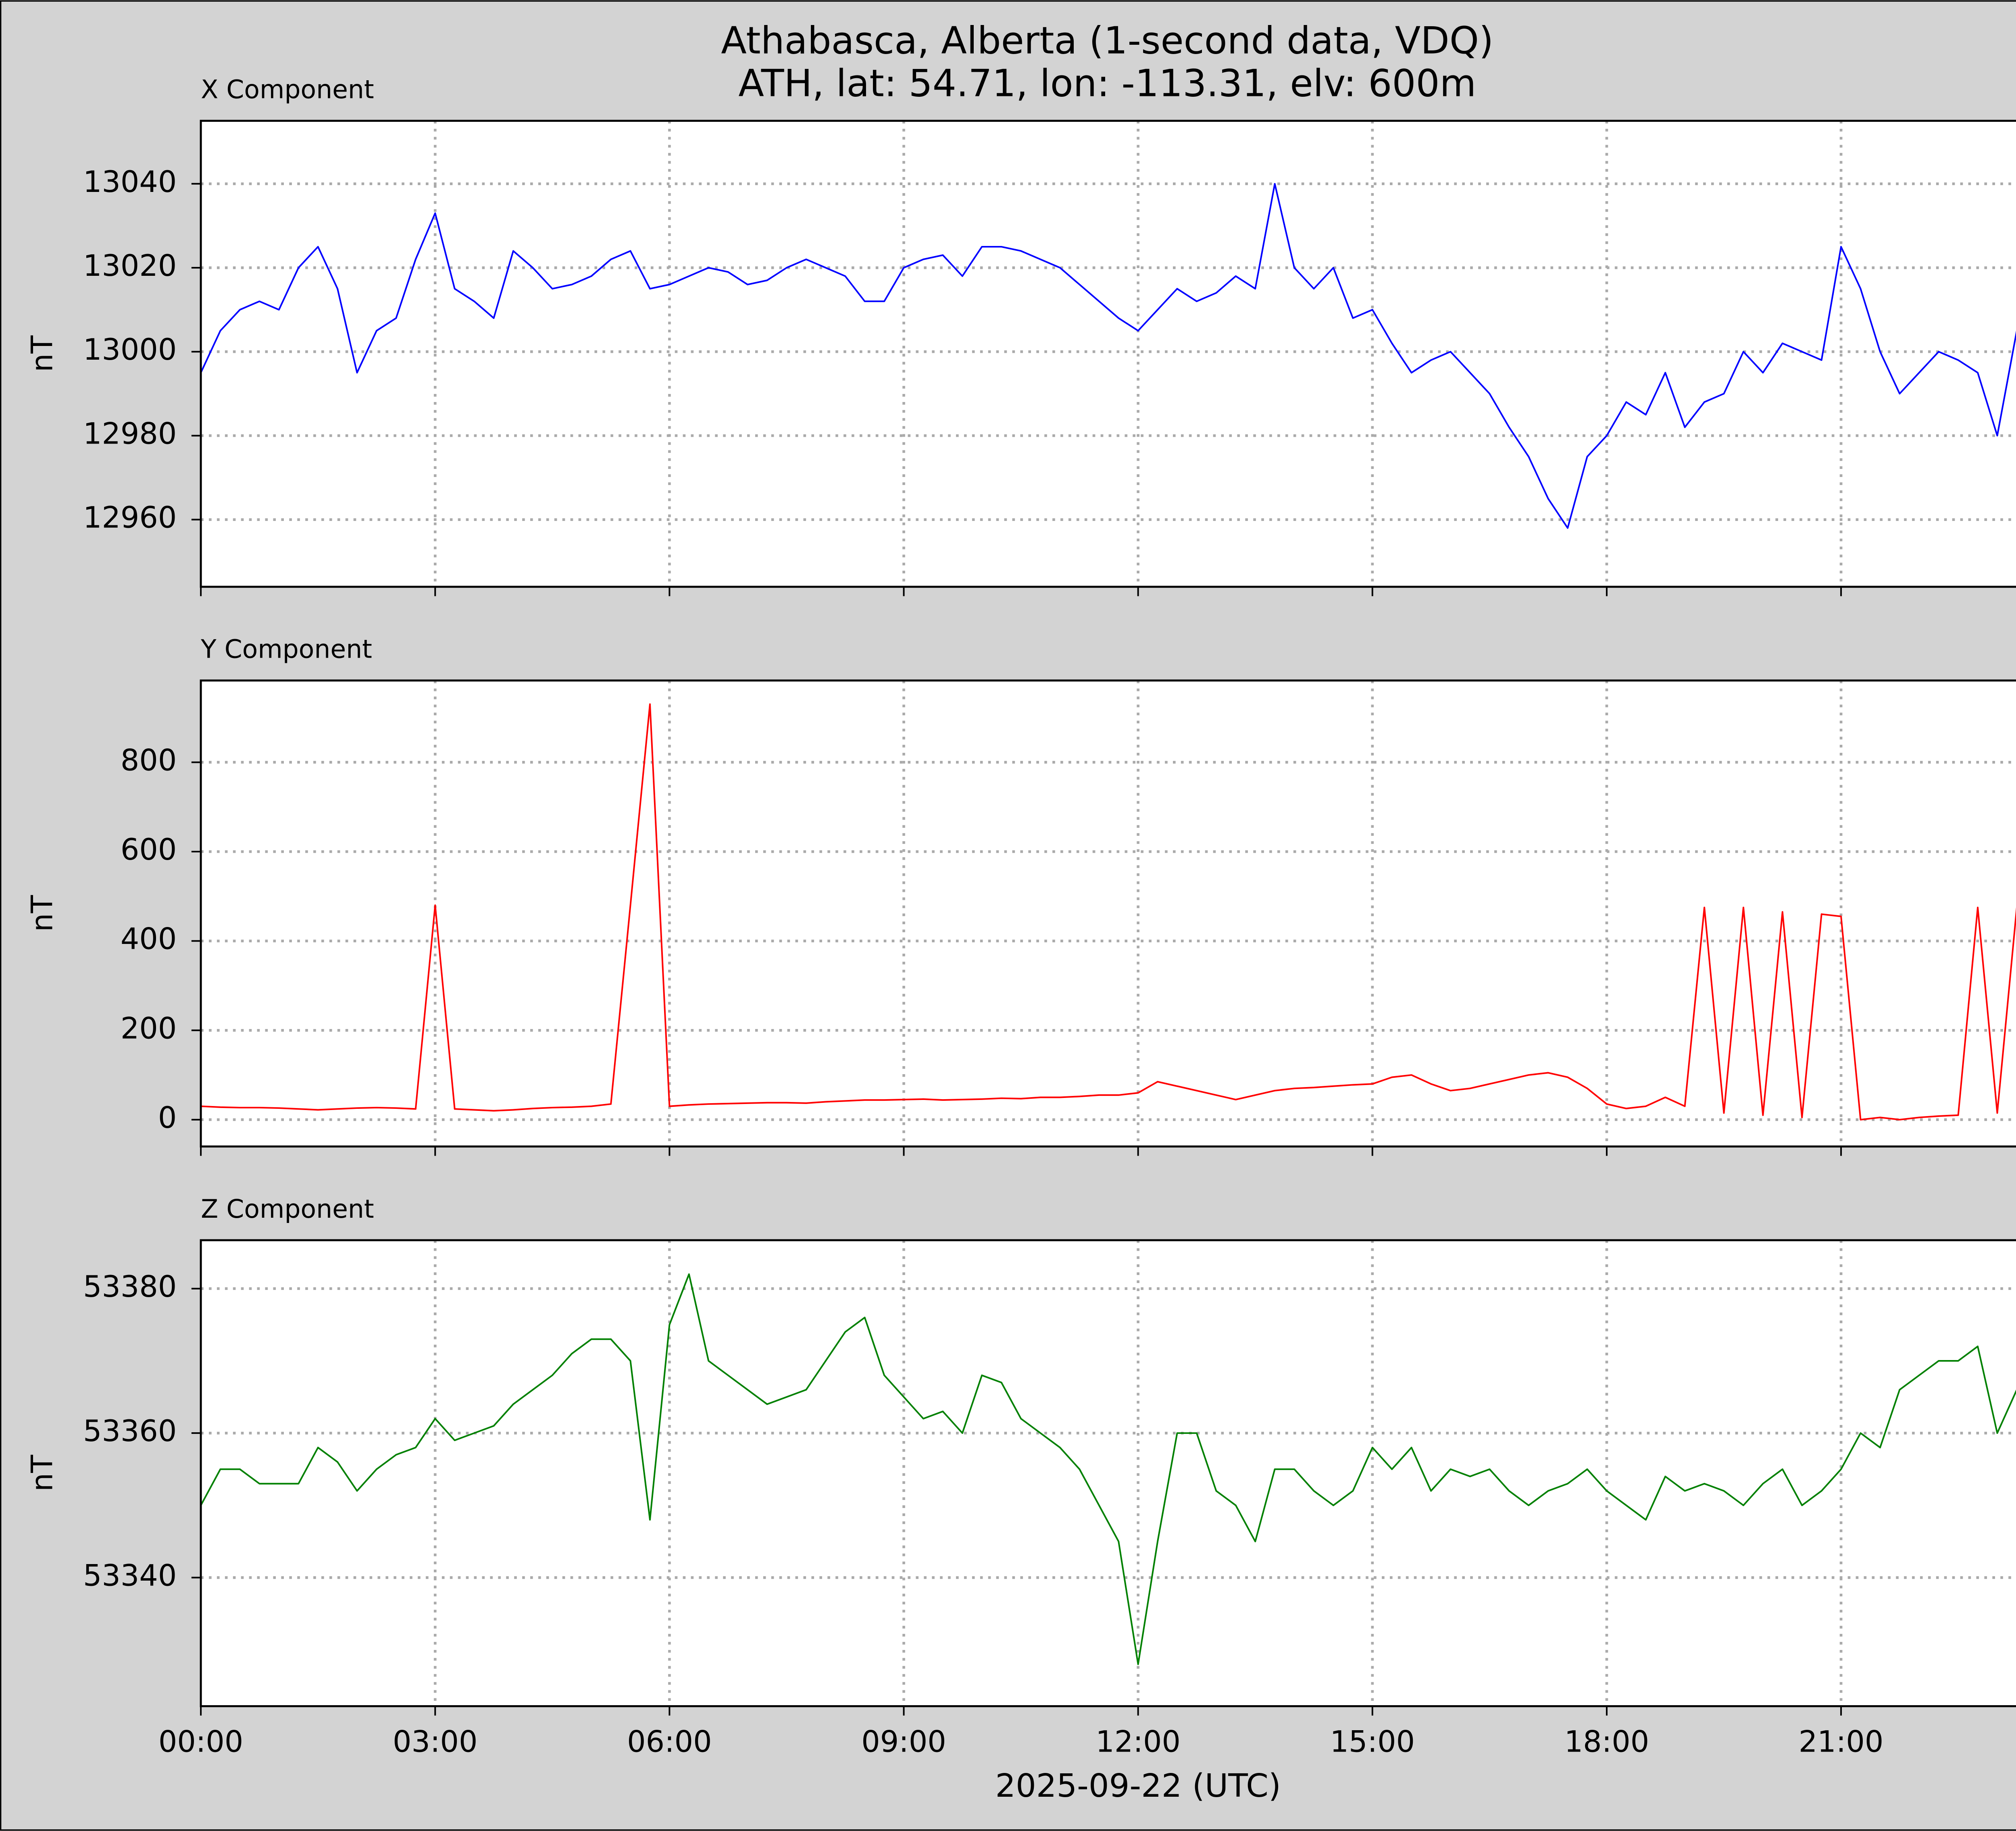 This screenshot has height=1831, width=2016. Describe the element at coordinates (130, 350) in the screenshot. I see `y-tick-label: 13000` at that location.